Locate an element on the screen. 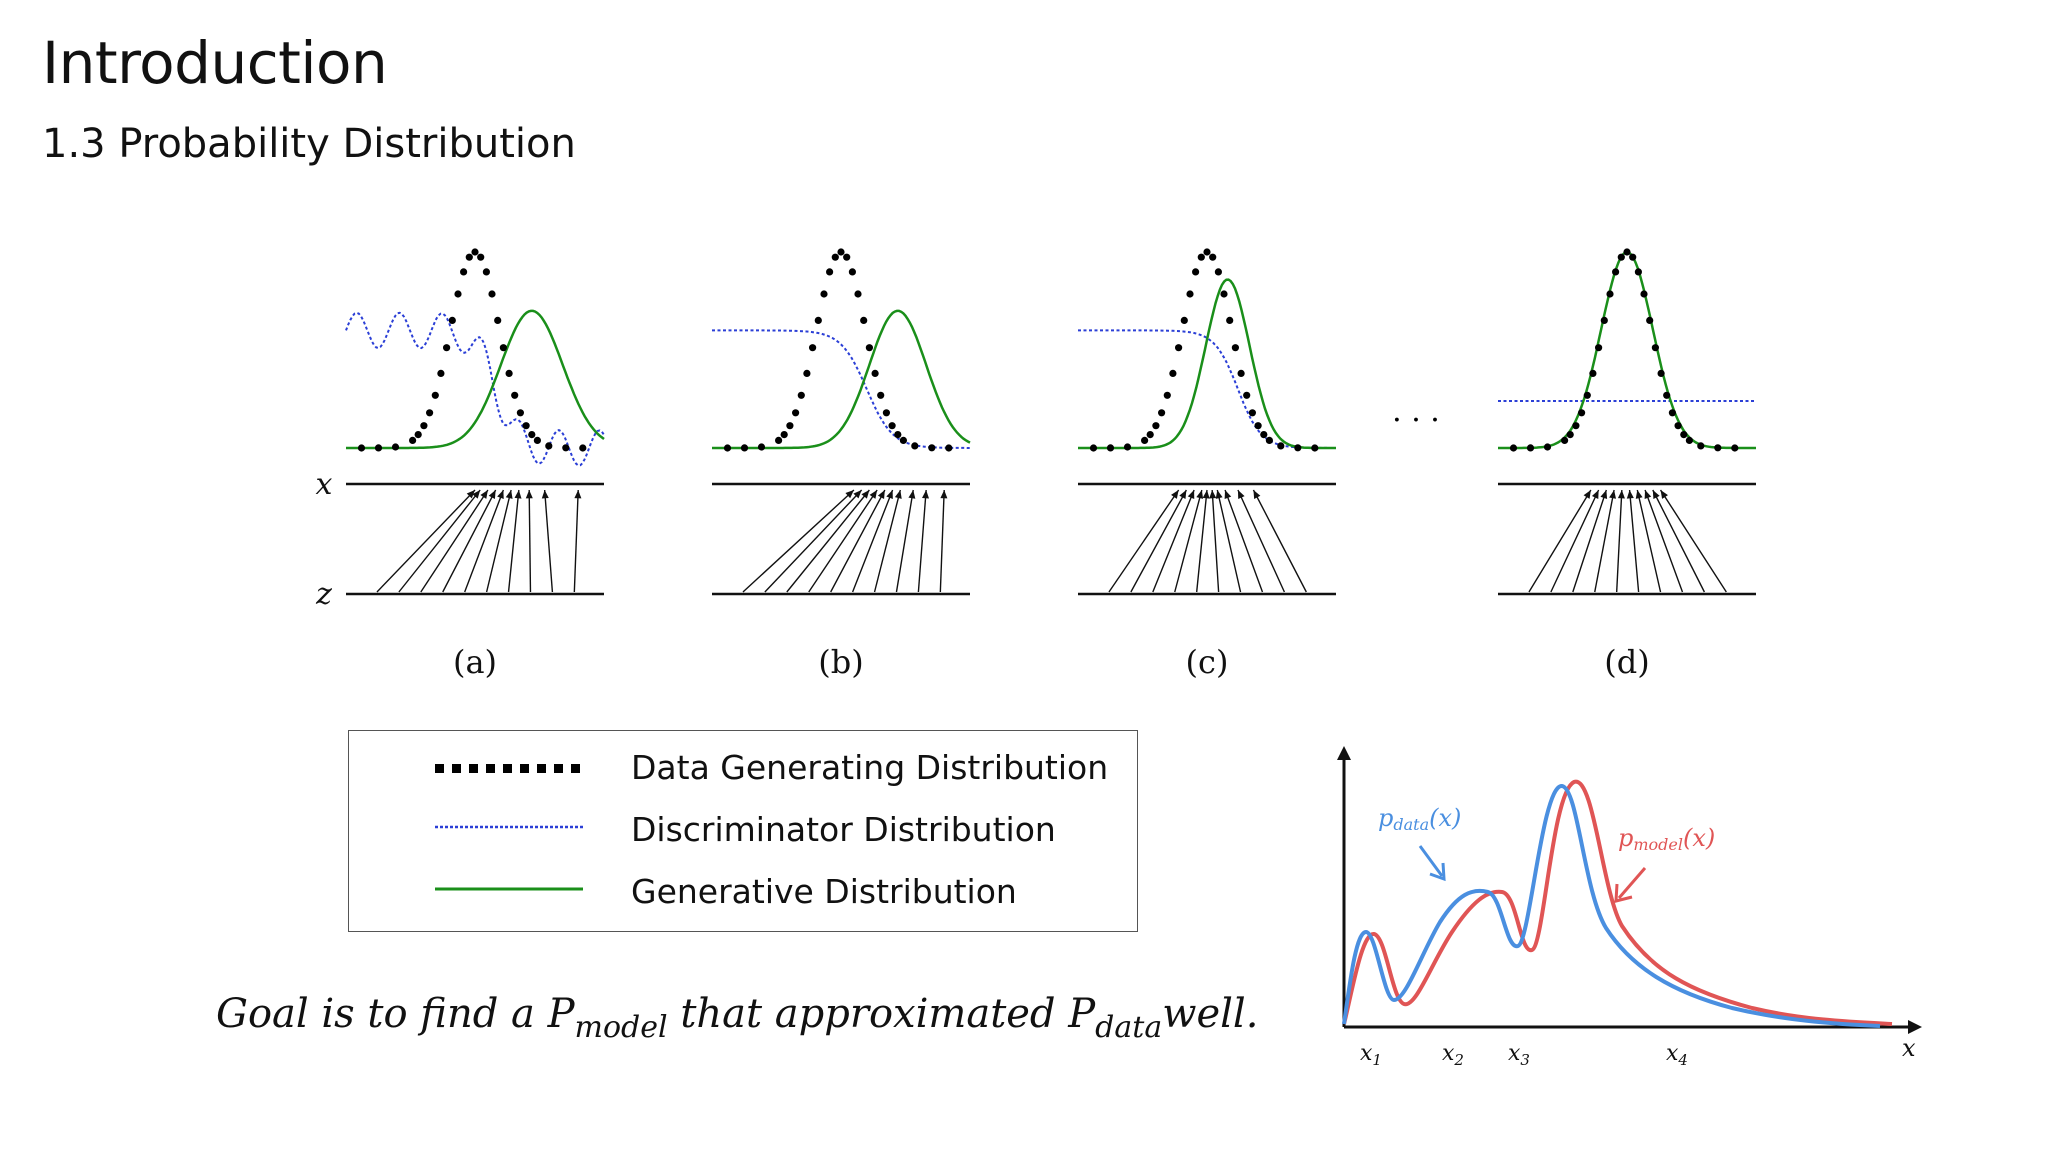 Image resolution: width=2048 pixels, height=1152 pixels. discriminator-curve is located at coordinates (475, 389).